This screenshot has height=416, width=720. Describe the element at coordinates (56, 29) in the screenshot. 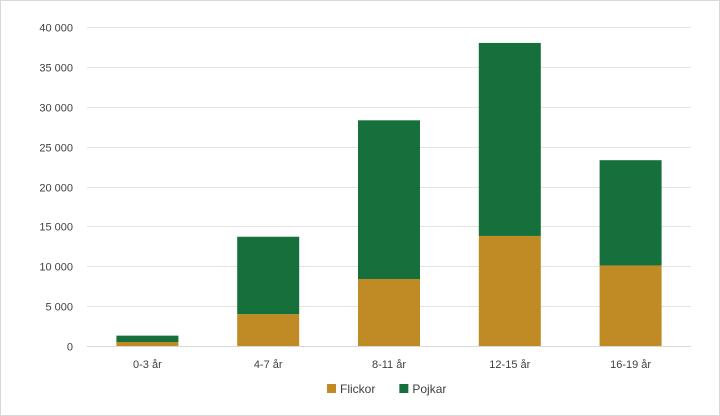

I see `y-tick-label: 40 000` at that location.